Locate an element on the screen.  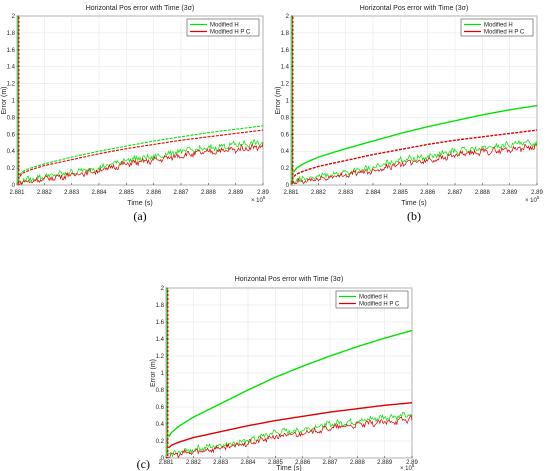
x-axis-label: Time (s) is located at coordinates (288, 468).